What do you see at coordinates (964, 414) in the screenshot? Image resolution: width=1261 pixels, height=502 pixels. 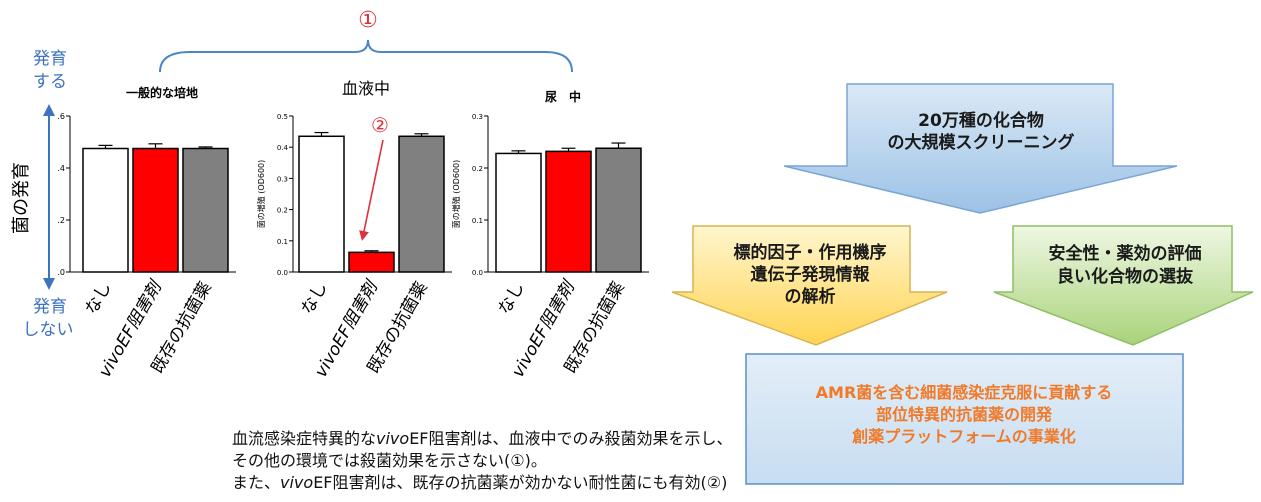 I see `flow-bottom-line2: 部位特異的抗菌薬の開発` at bounding box center [964, 414].